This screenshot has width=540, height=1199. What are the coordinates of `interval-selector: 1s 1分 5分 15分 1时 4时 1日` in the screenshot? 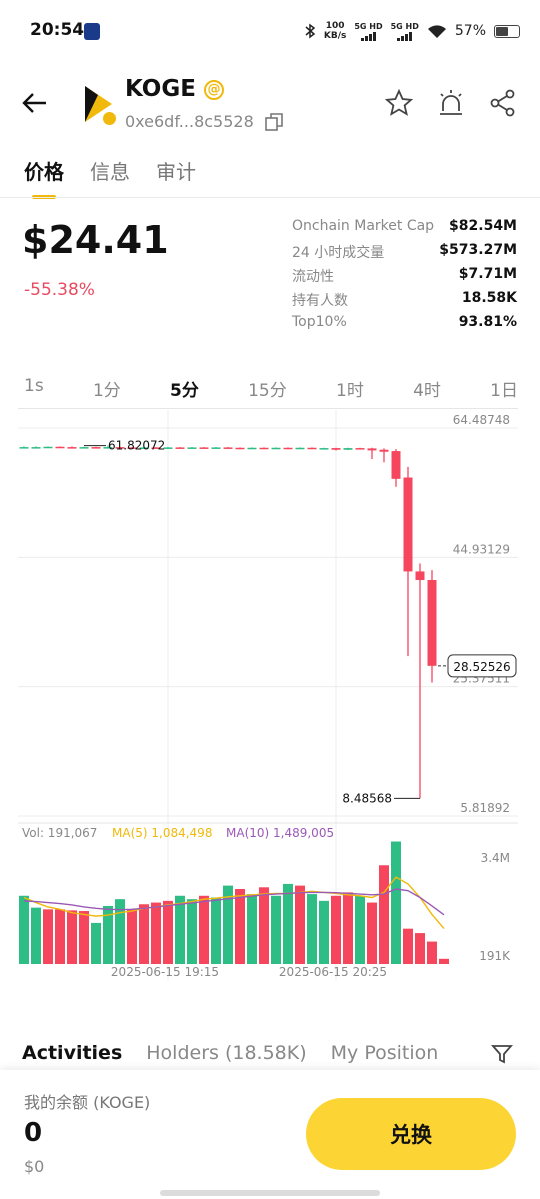 It's located at (270, 388).